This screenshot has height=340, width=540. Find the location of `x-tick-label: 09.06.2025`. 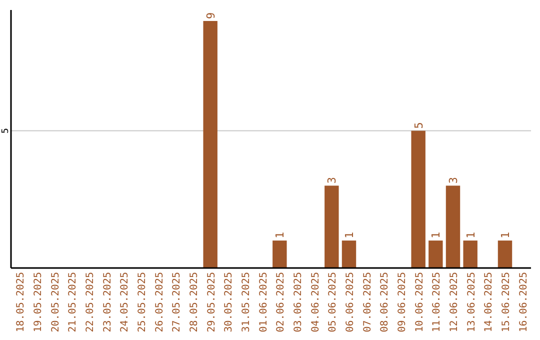

x-tick-label: 09.06.2025 is located at coordinates (402, 302).